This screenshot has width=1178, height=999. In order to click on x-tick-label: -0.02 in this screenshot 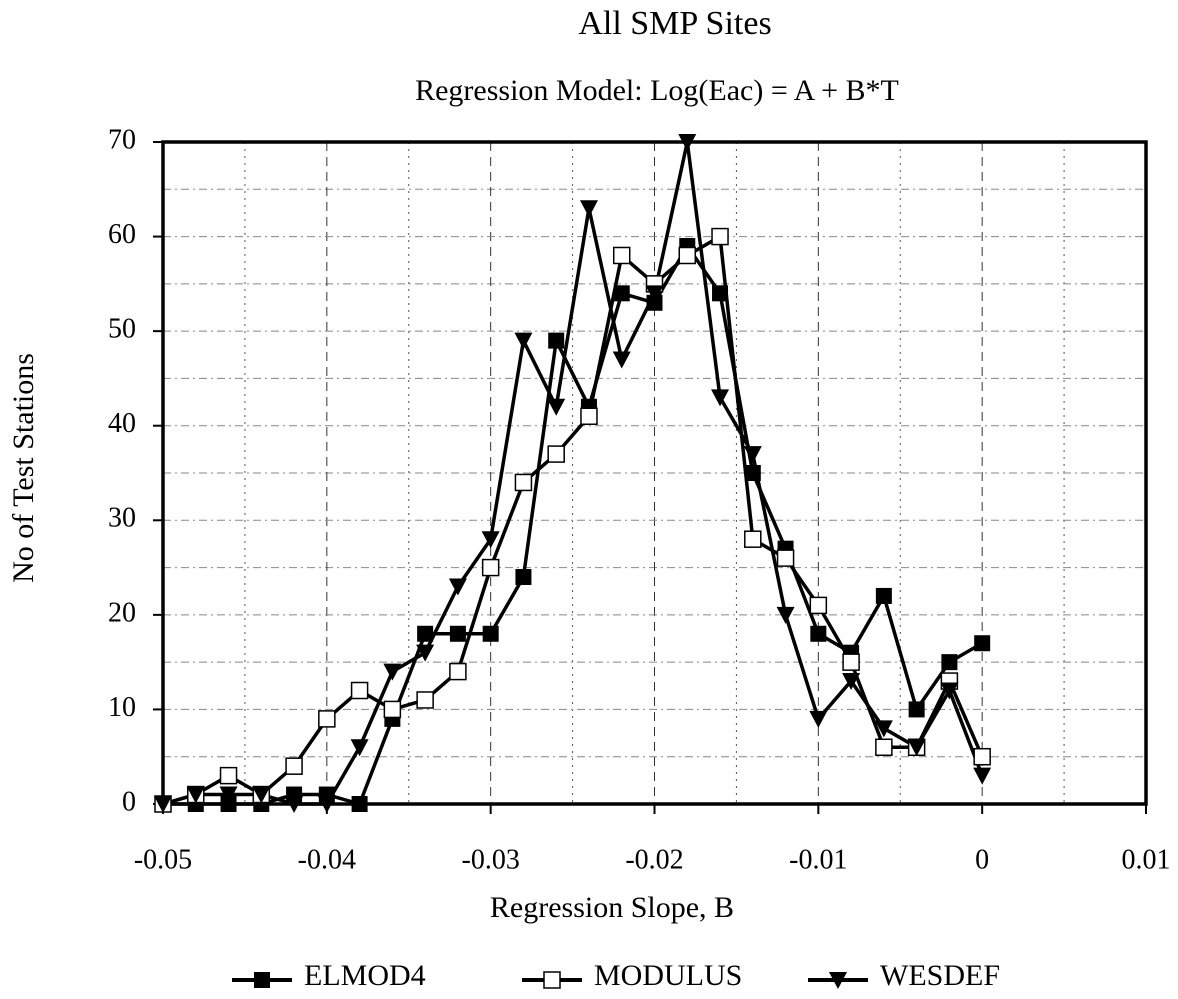, I will do `click(654, 859)`.